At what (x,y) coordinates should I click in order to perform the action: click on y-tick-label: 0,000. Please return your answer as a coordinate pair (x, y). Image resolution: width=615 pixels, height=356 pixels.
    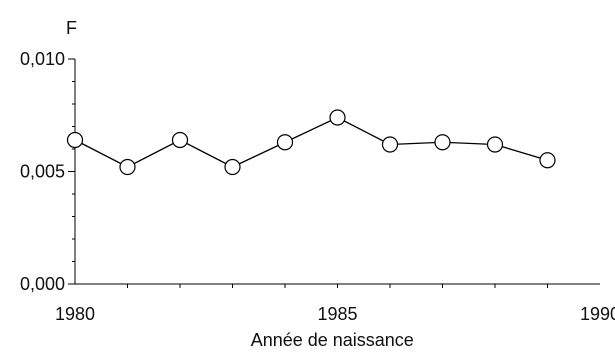
    Looking at the image, I should click on (42, 284).